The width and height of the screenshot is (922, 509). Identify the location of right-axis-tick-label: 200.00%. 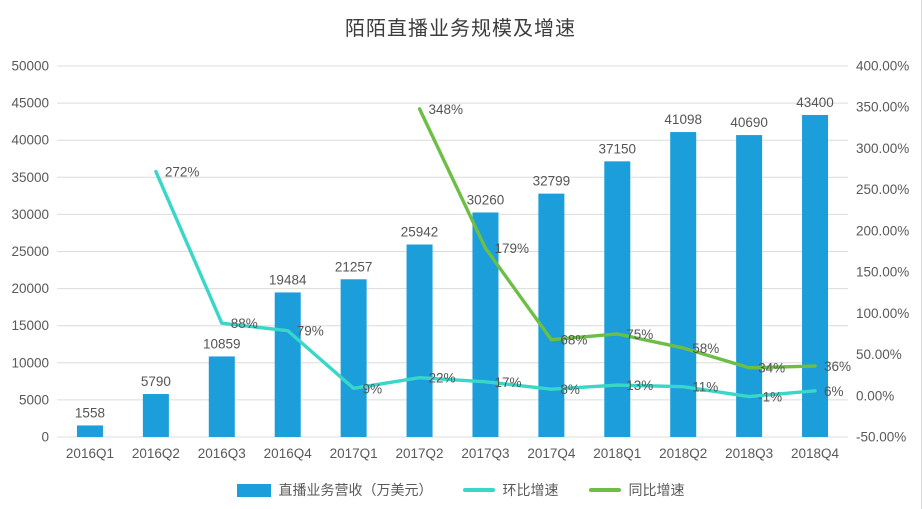
(882, 230).